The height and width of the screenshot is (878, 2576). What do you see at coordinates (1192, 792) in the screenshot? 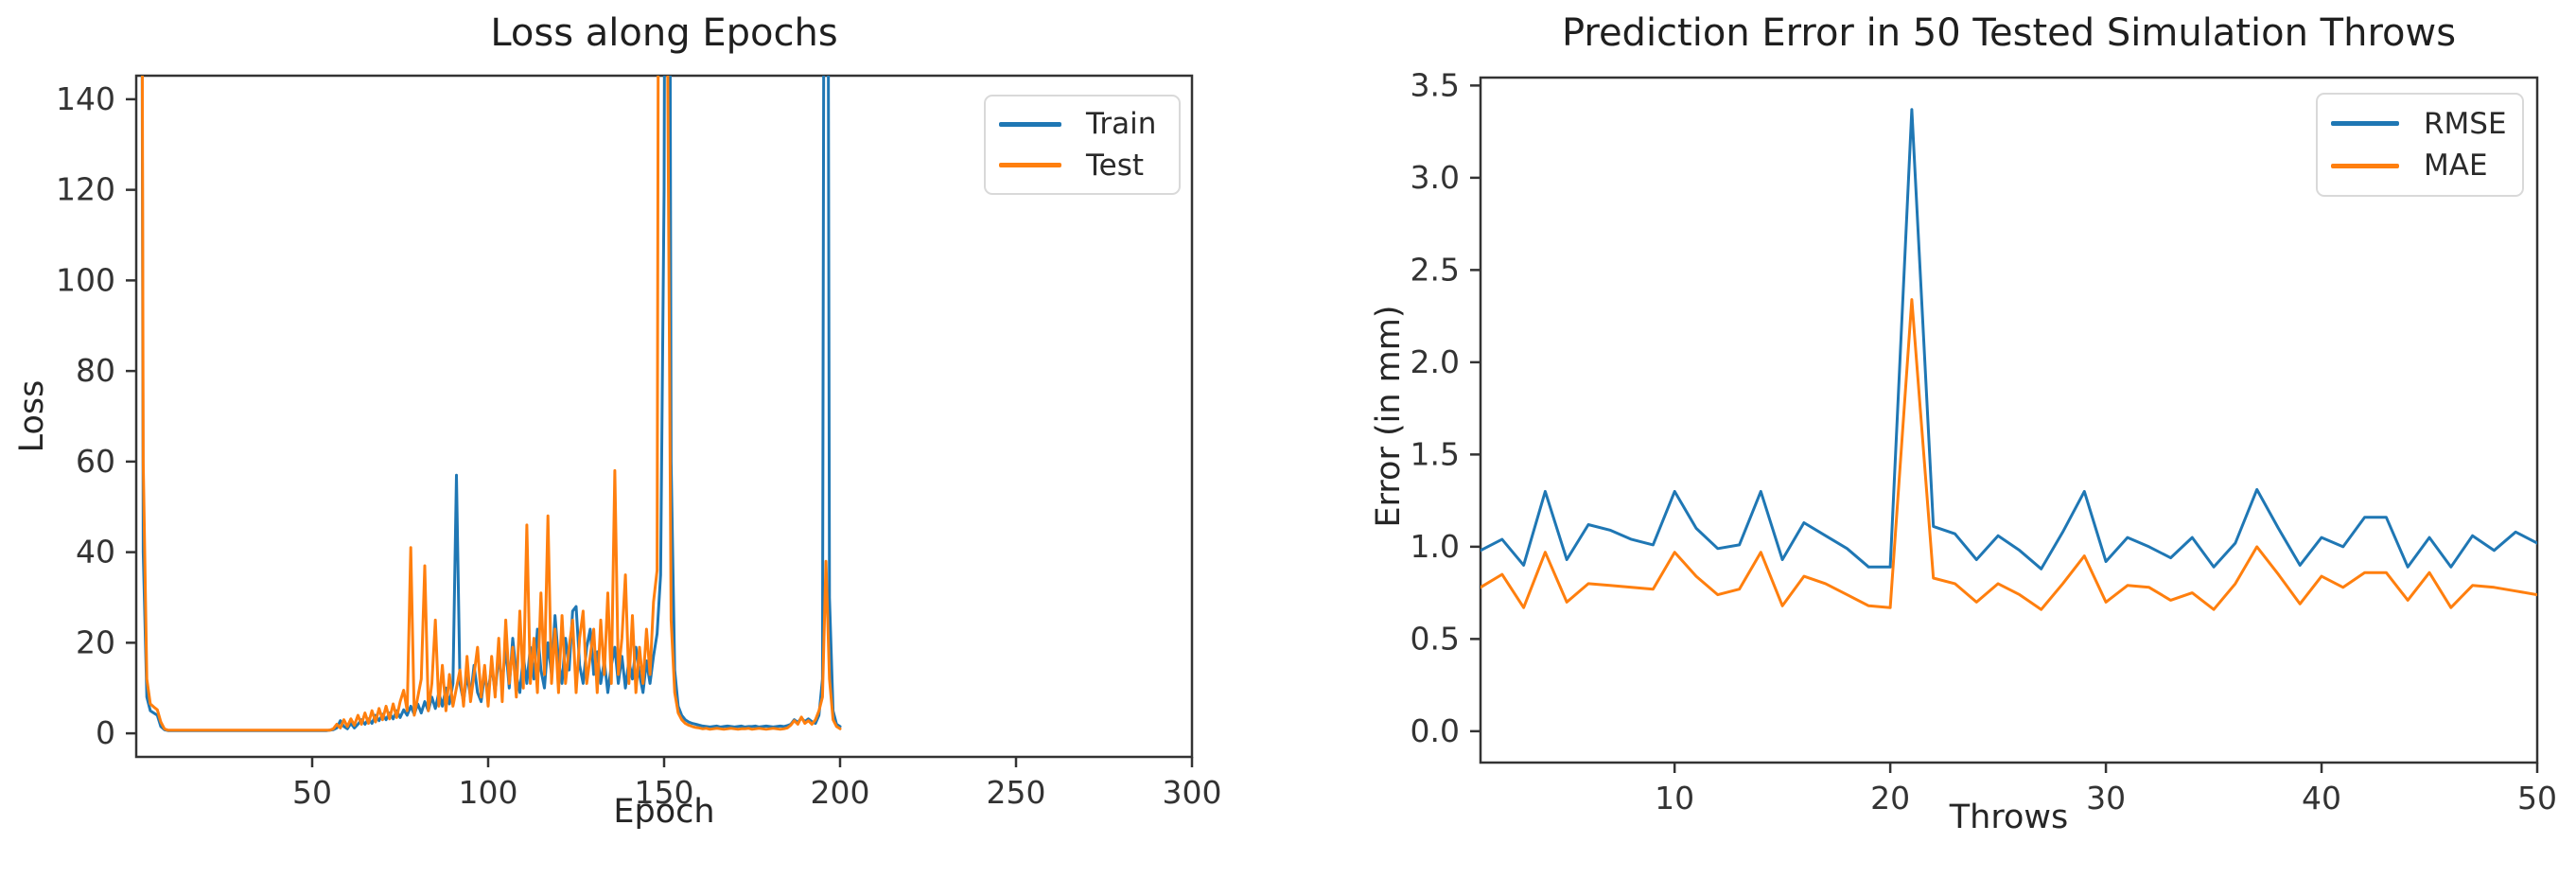
I see `x-tick-label: 300` at bounding box center [1192, 792].